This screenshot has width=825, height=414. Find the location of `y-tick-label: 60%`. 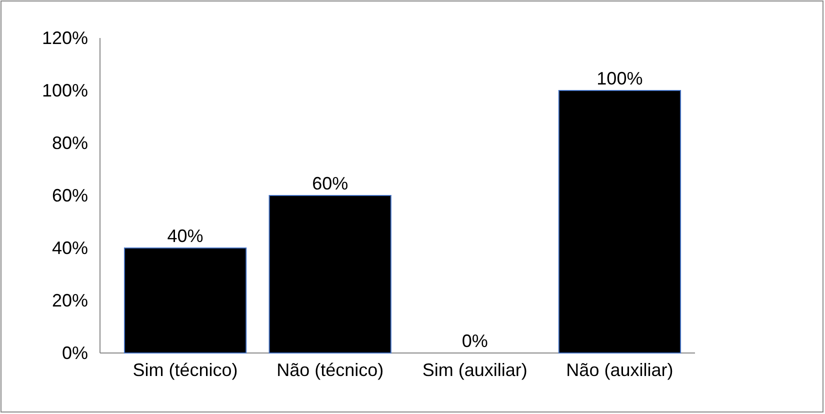

y-tick-label: 60% is located at coordinates (70, 195).